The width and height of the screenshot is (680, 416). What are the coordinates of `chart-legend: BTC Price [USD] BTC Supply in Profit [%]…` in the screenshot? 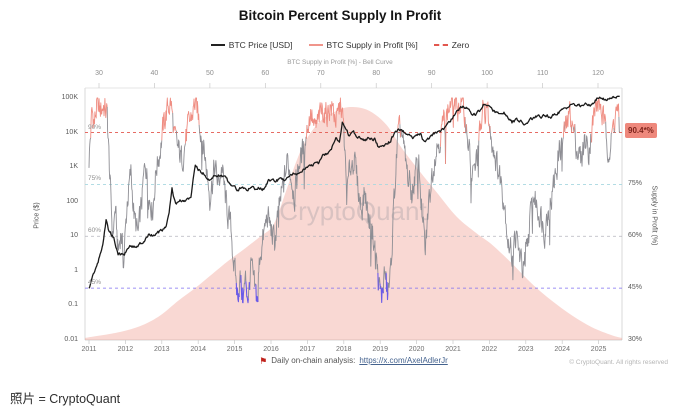 It's located at (340, 45).